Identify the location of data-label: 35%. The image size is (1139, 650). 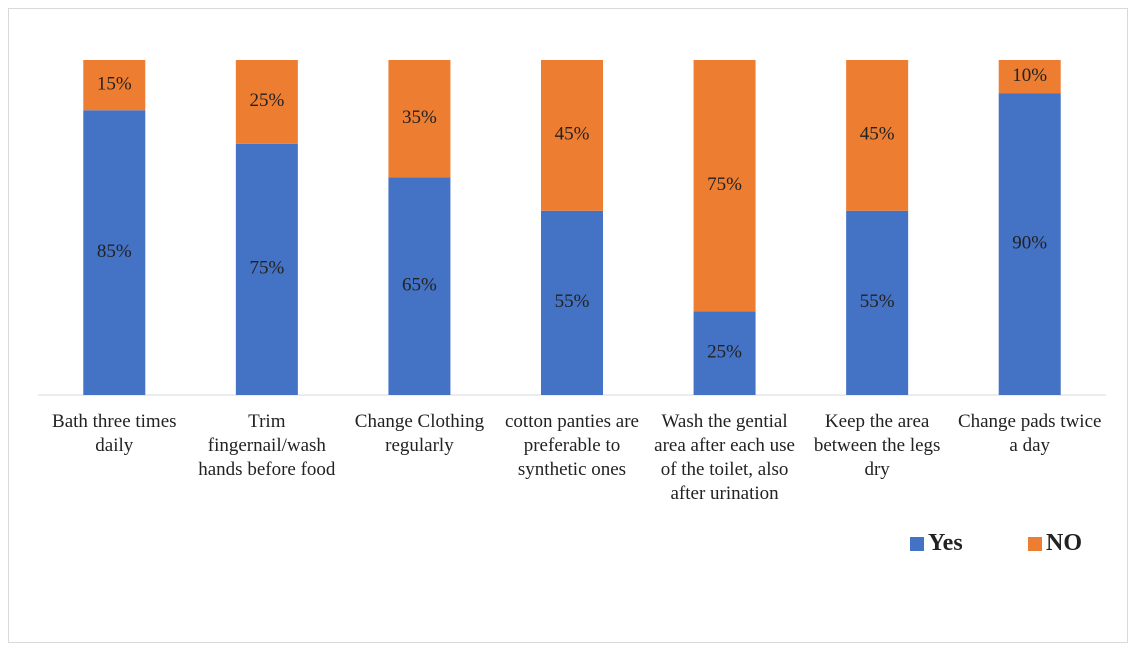
(419, 117).